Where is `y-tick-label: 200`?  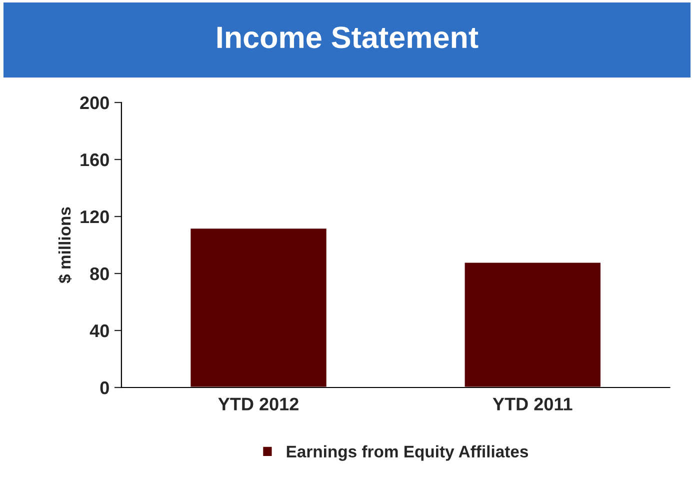 y-tick-label: 200 is located at coordinates (94, 103).